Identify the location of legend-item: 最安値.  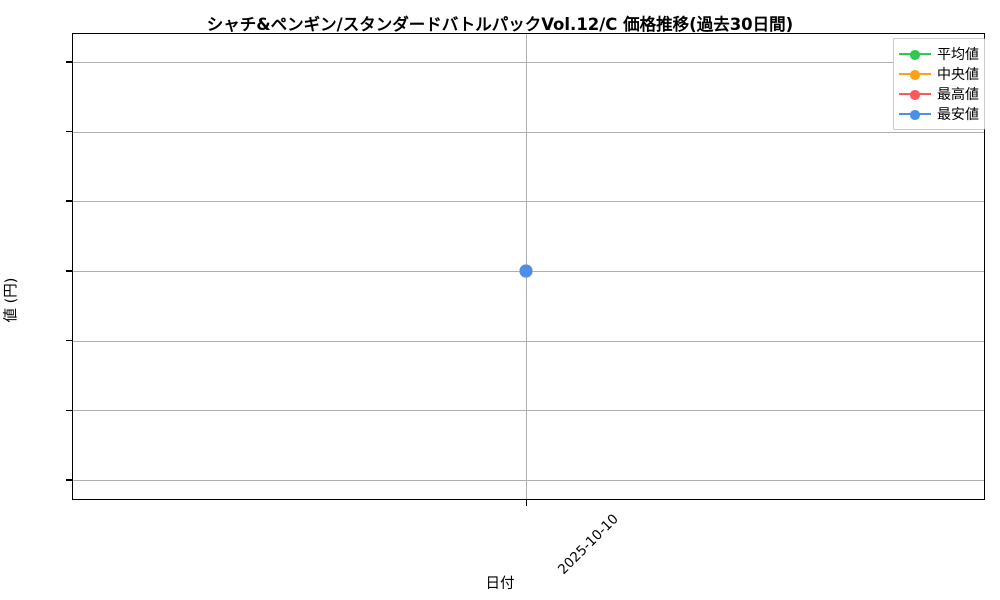
(939, 114).